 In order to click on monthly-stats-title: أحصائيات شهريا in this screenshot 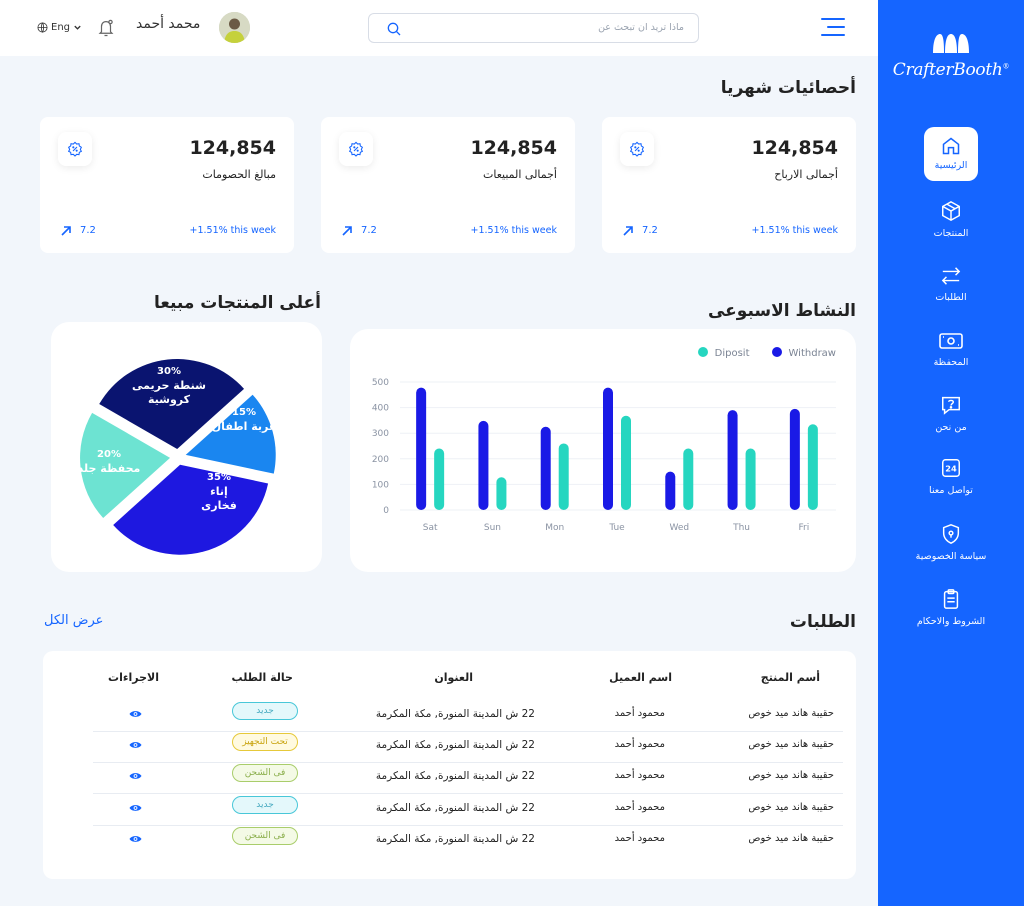, I will do `click(788, 88)`.